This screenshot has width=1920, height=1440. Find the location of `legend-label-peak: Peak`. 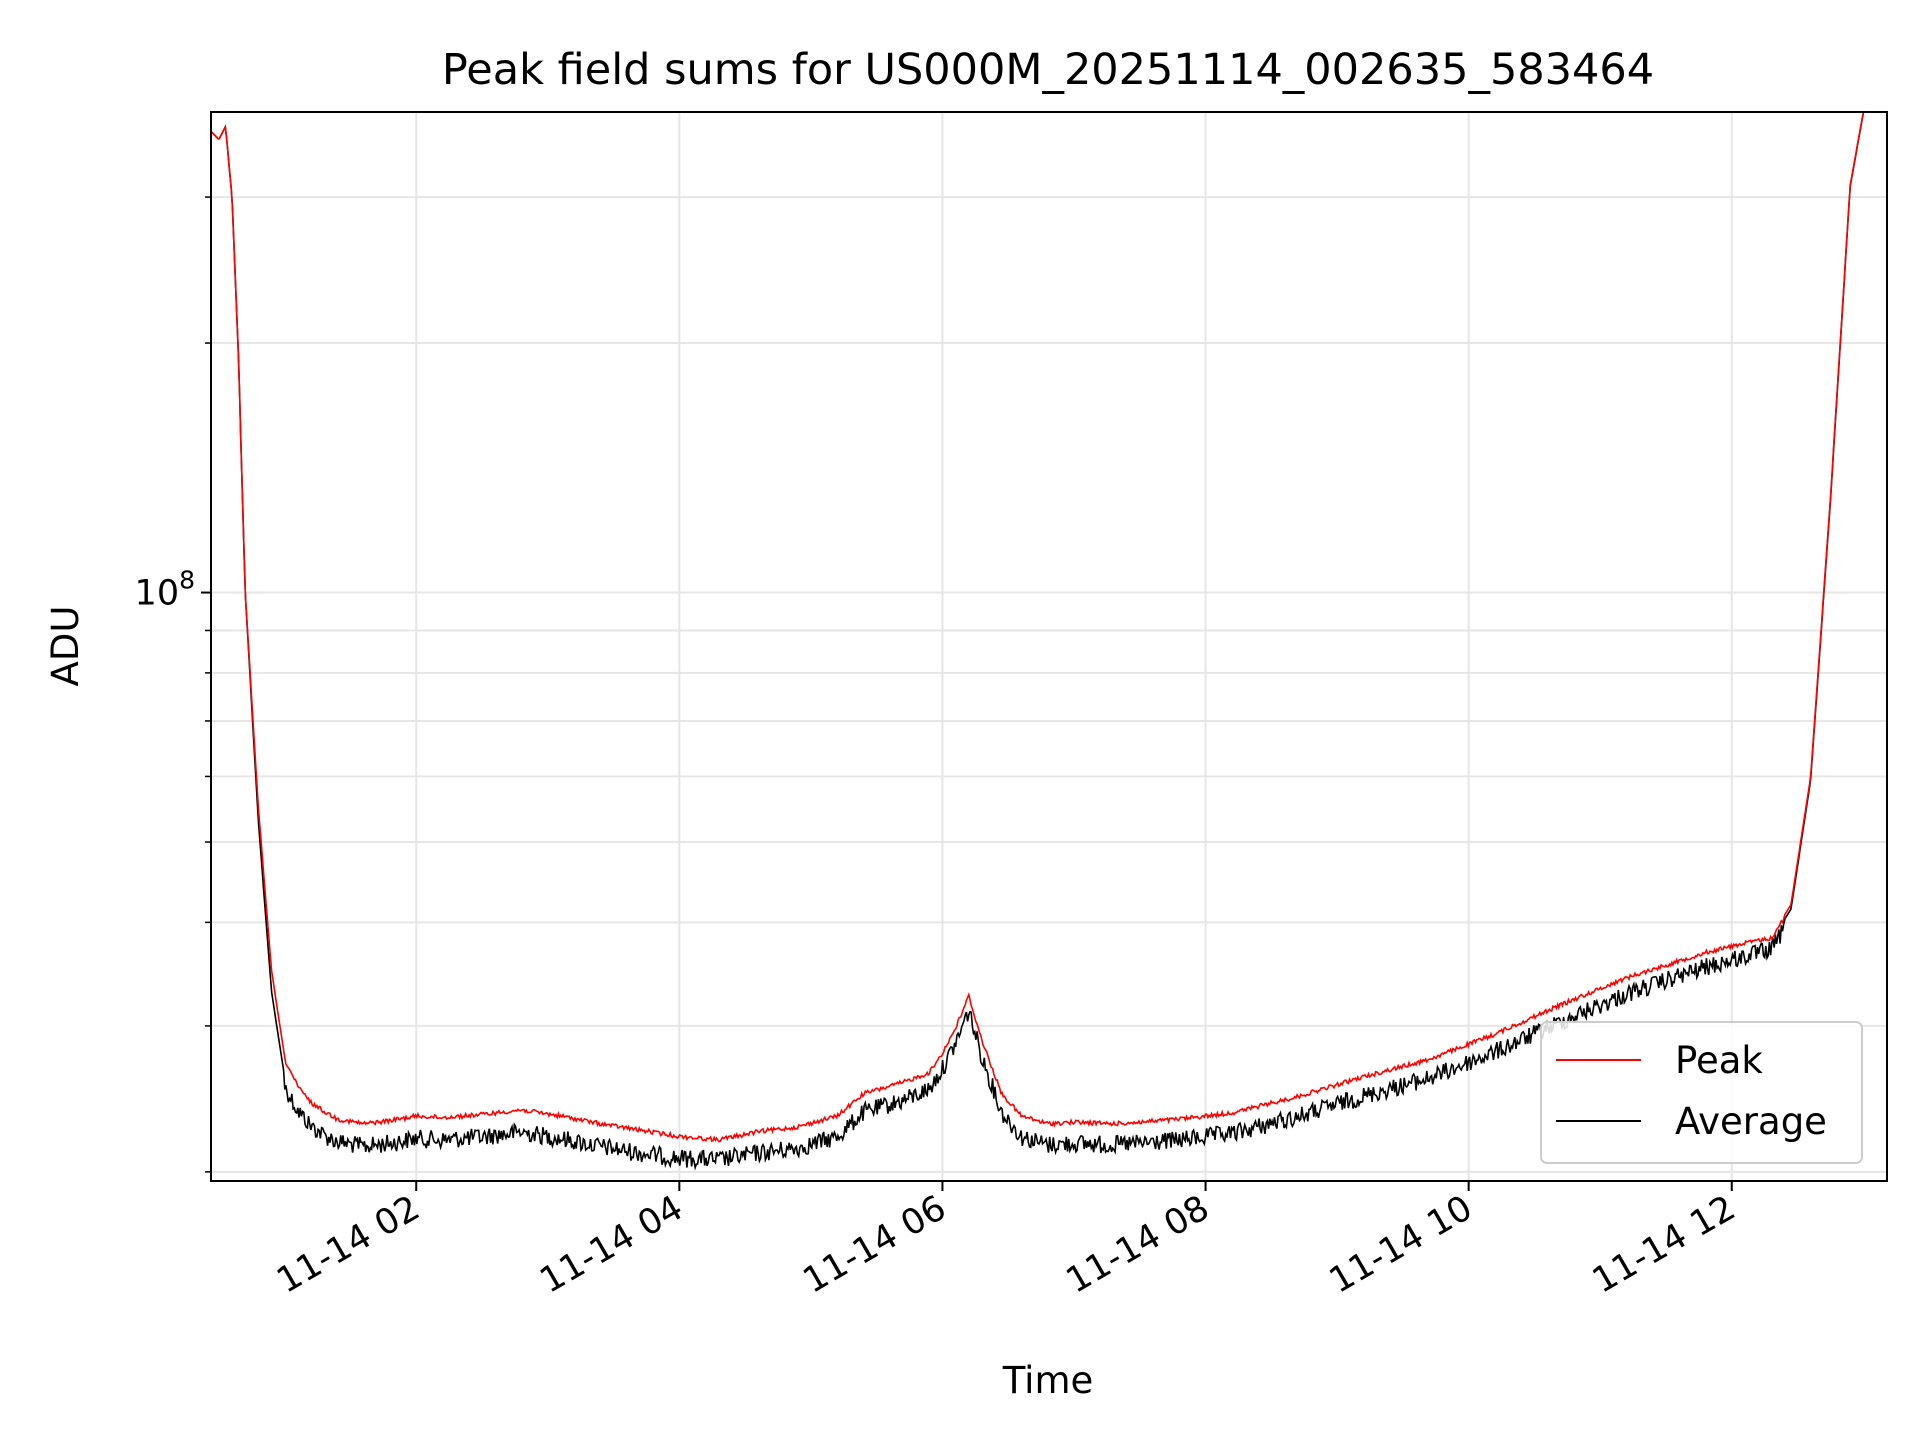

legend-label-peak: Peak is located at coordinates (1719, 1060).